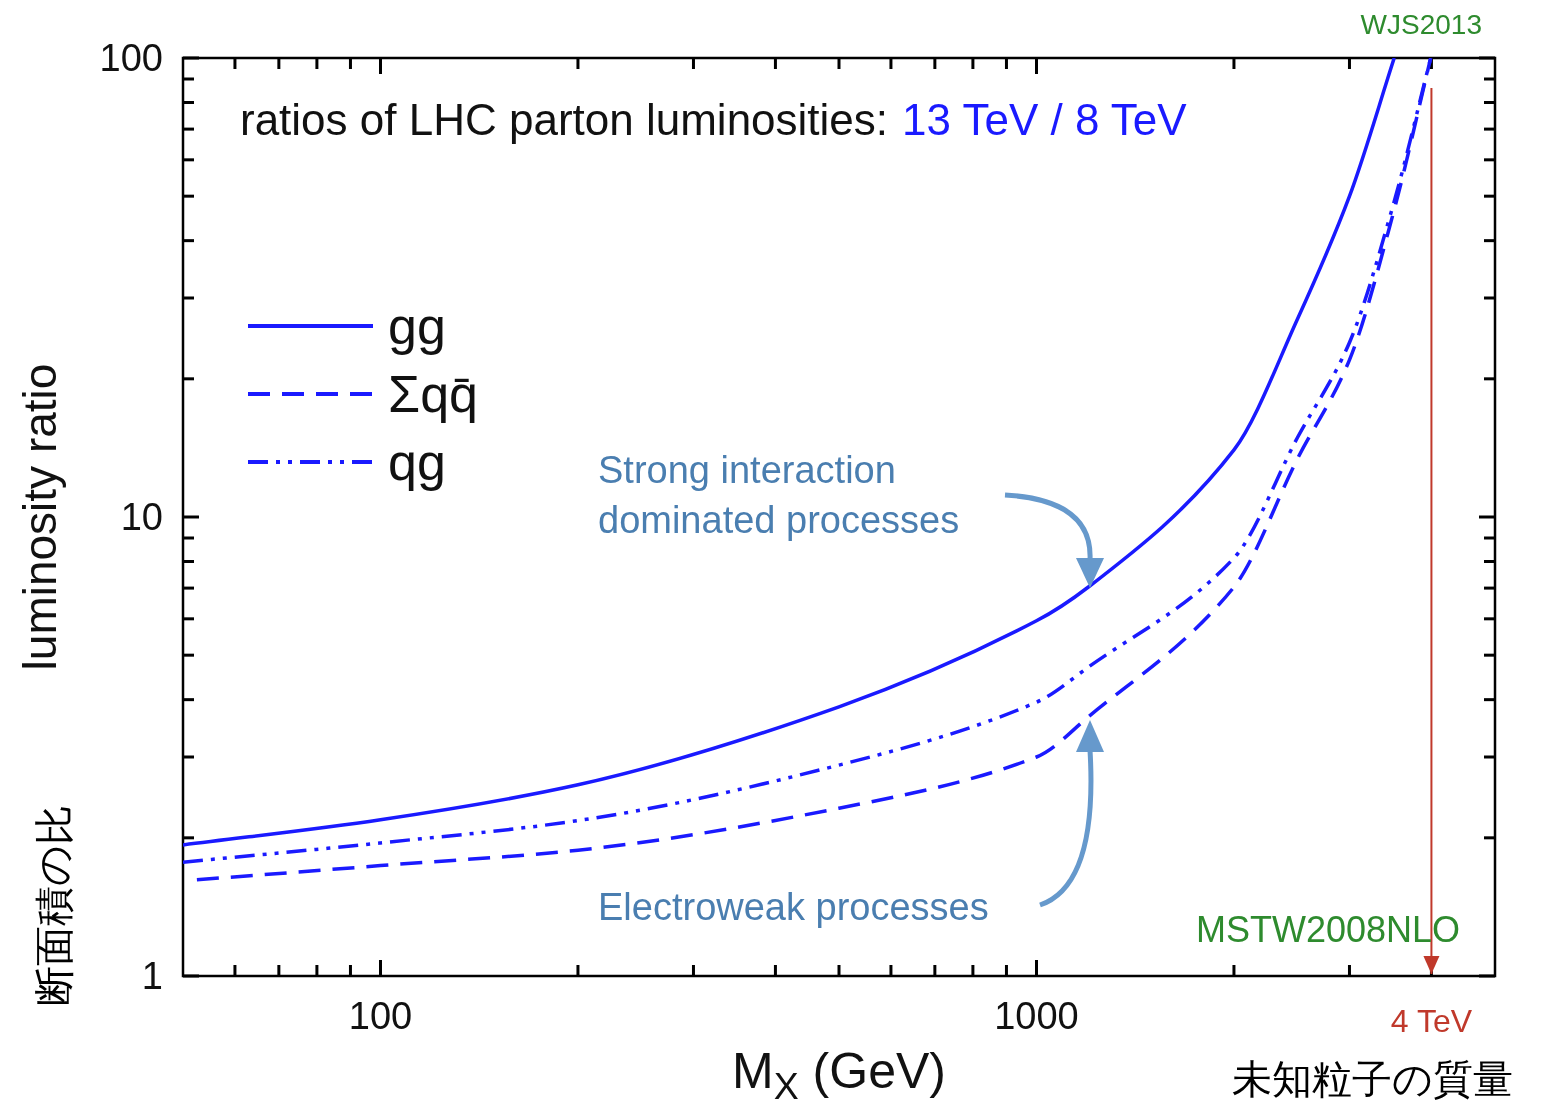 The height and width of the screenshot is (1106, 1545). Describe the element at coordinates (1045, 119) in the screenshot. I see `text: 13 TeV / 8 TeV` at that location.